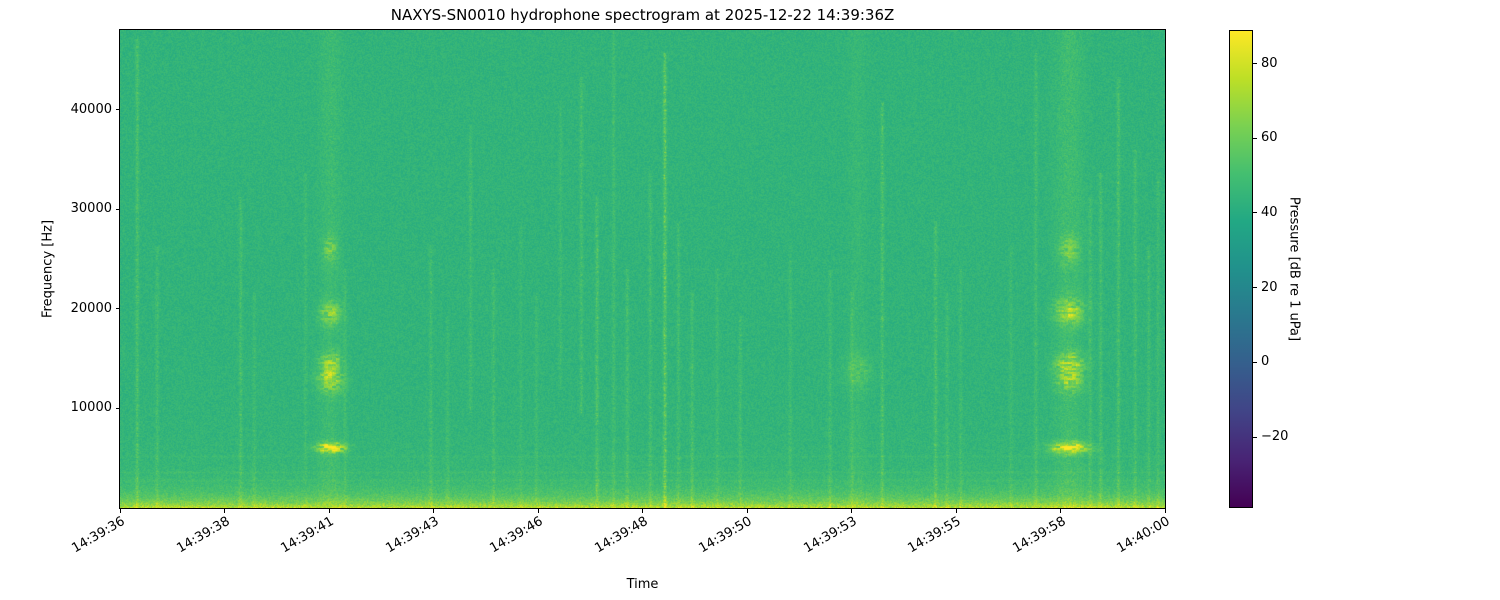 This screenshot has height=600, width=1500. Describe the element at coordinates (1294, 269) in the screenshot. I see `colorbar-label: Pressure [dB re 1 uPa]` at that location.